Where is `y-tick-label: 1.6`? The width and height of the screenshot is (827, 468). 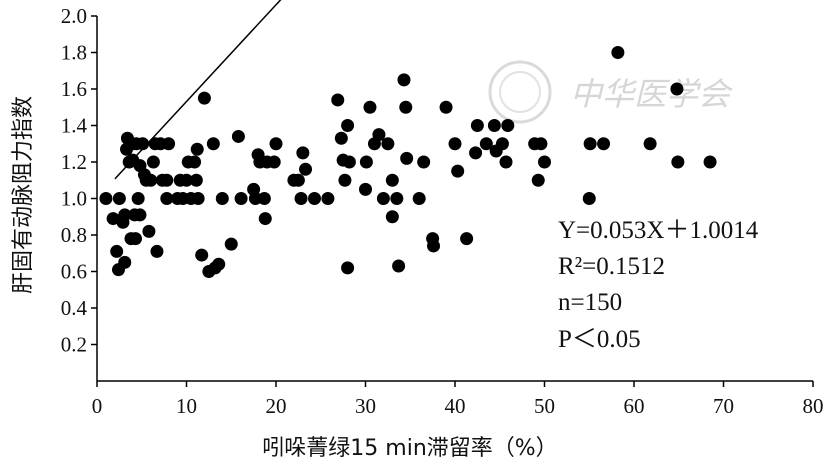 y-tick-label: 1.6 is located at coordinates (74, 89).